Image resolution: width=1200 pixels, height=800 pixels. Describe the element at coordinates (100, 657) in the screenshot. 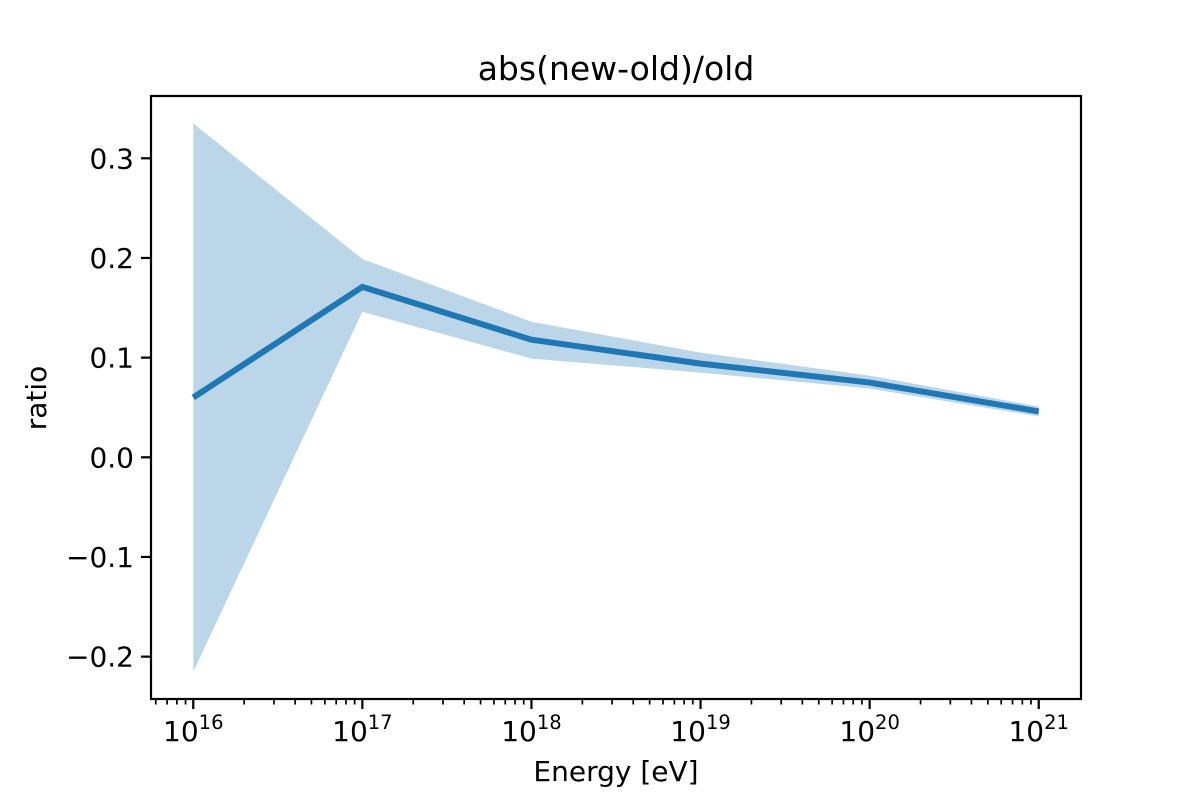

I see `y-tick-label: −0.2` at that location.